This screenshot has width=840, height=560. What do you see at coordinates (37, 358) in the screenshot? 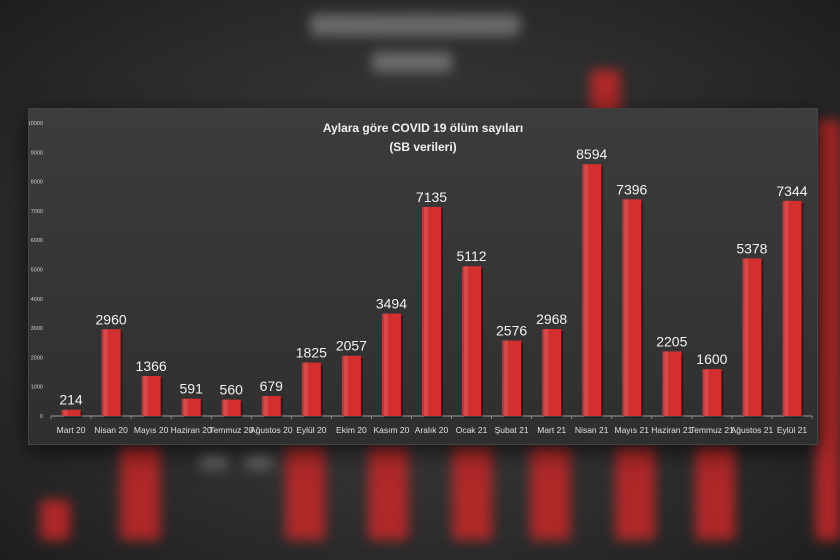
I see `y-tick-label: 2000` at bounding box center [37, 358].